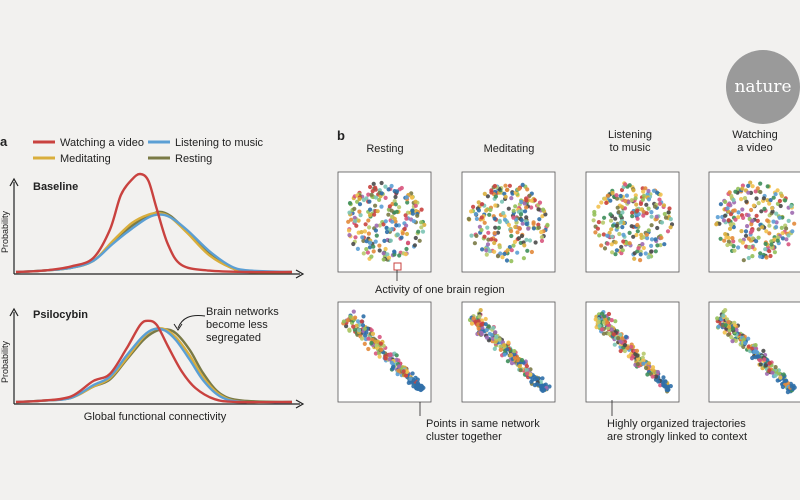 This screenshot has height=500, width=800. Describe the element at coordinates (155, 417) in the screenshot. I see `x-axis-label: Global functional connectivity` at that location.